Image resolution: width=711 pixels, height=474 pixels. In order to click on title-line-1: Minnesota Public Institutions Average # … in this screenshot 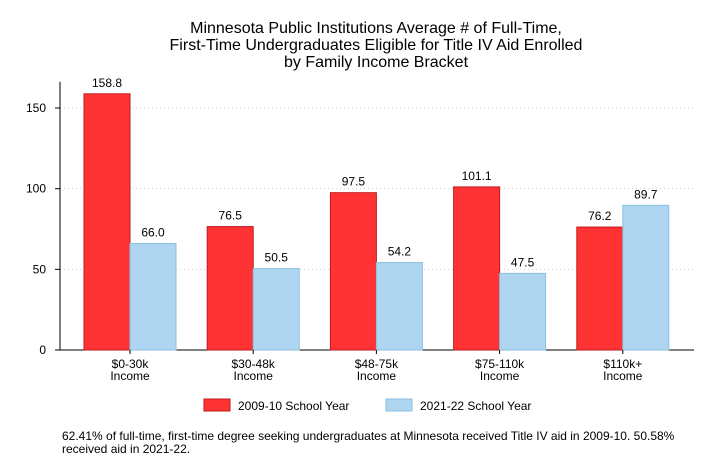, I will do `click(376, 28)`.